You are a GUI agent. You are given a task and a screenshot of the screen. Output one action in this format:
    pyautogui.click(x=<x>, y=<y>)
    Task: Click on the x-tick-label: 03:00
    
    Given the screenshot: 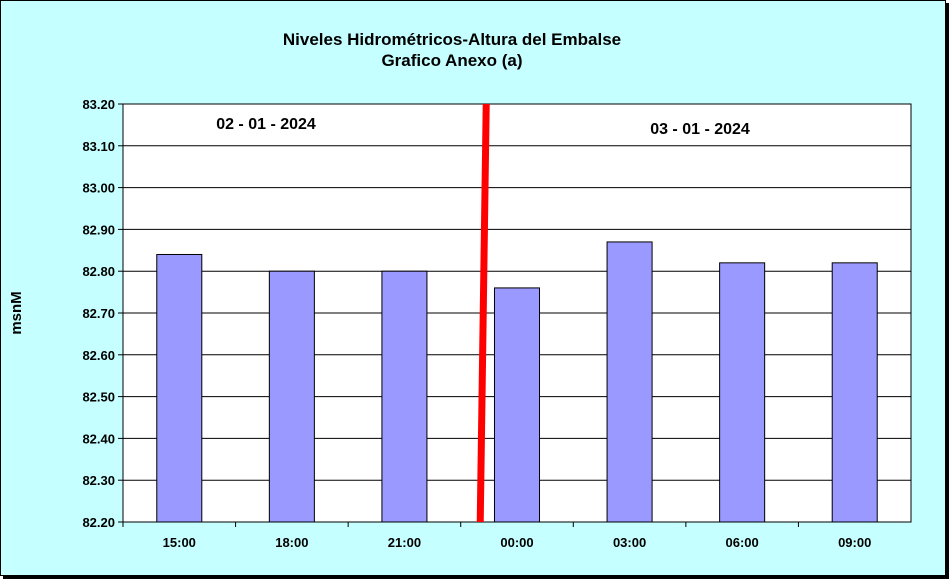 What is the action you would take?
    pyautogui.click(x=629, y=542)
    